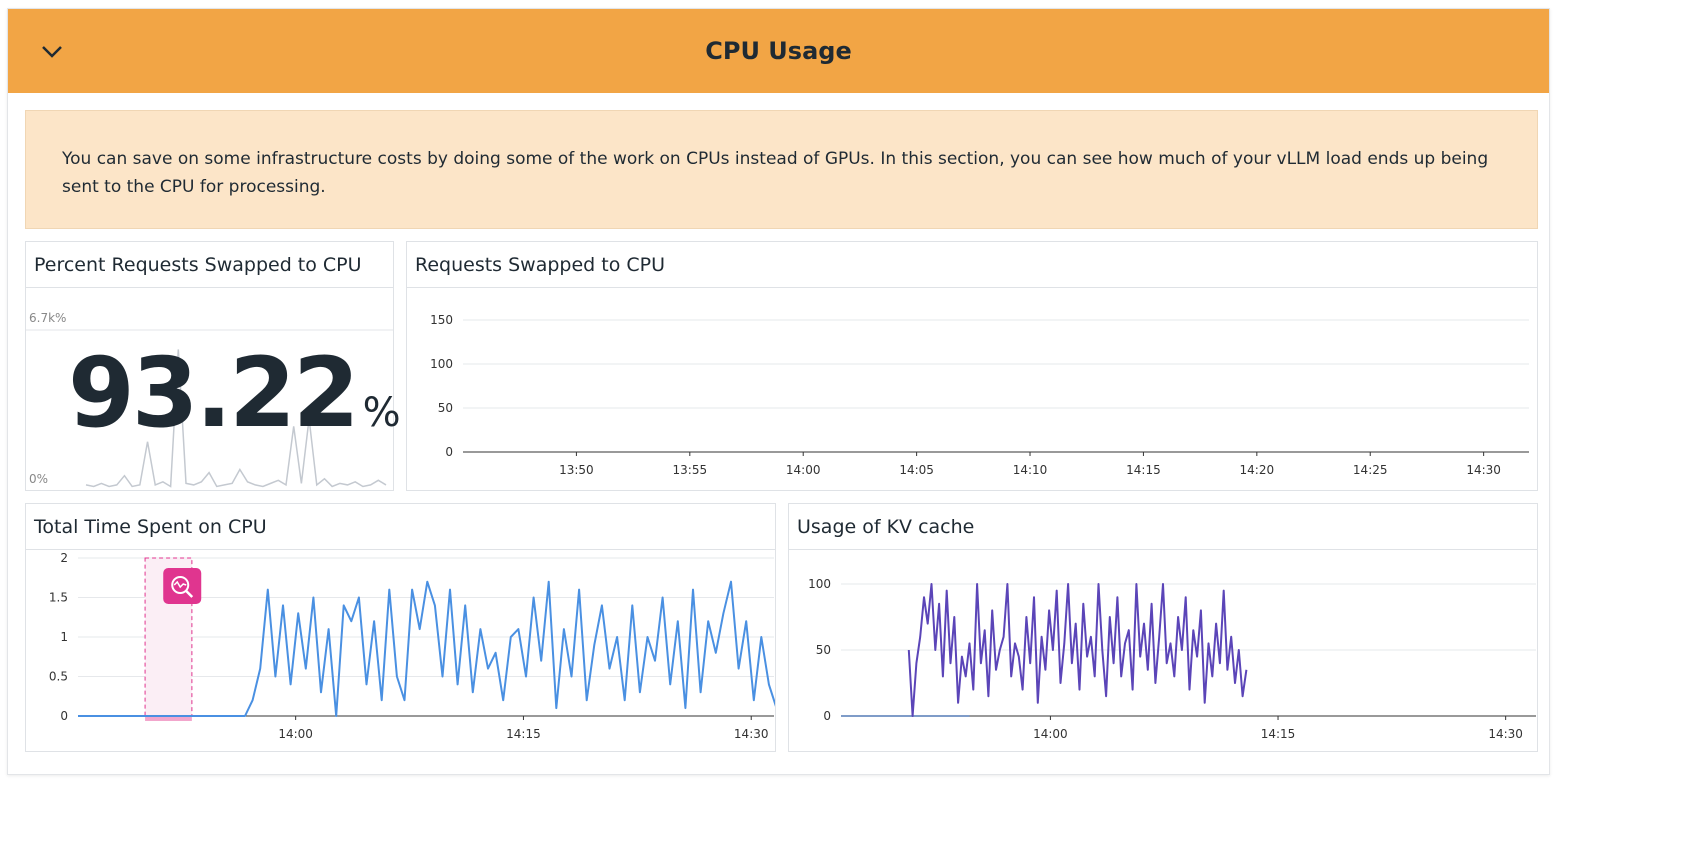 This screenshot has width=1694, height=842. What do you see at coordinates (381, 413) in the screenshot?
I see `unit: %` at bounding box center [381, 413].